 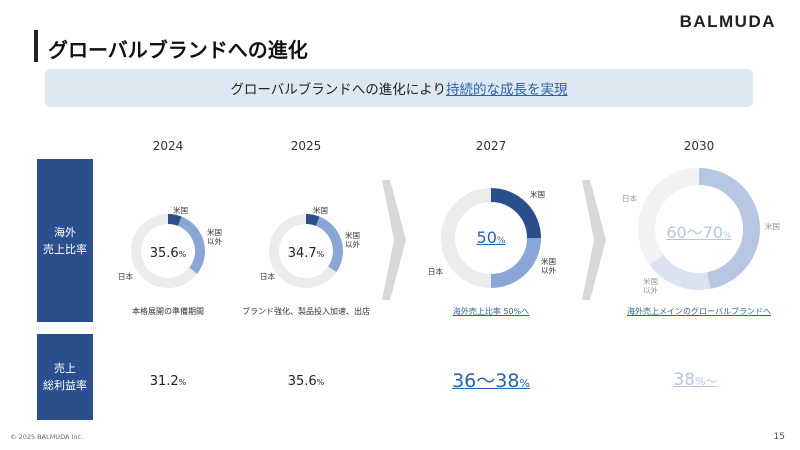 What do you see at coordinates (706, 381) in the screenshot?
I see `value-unit: %～` at bounding box center [706, 381].